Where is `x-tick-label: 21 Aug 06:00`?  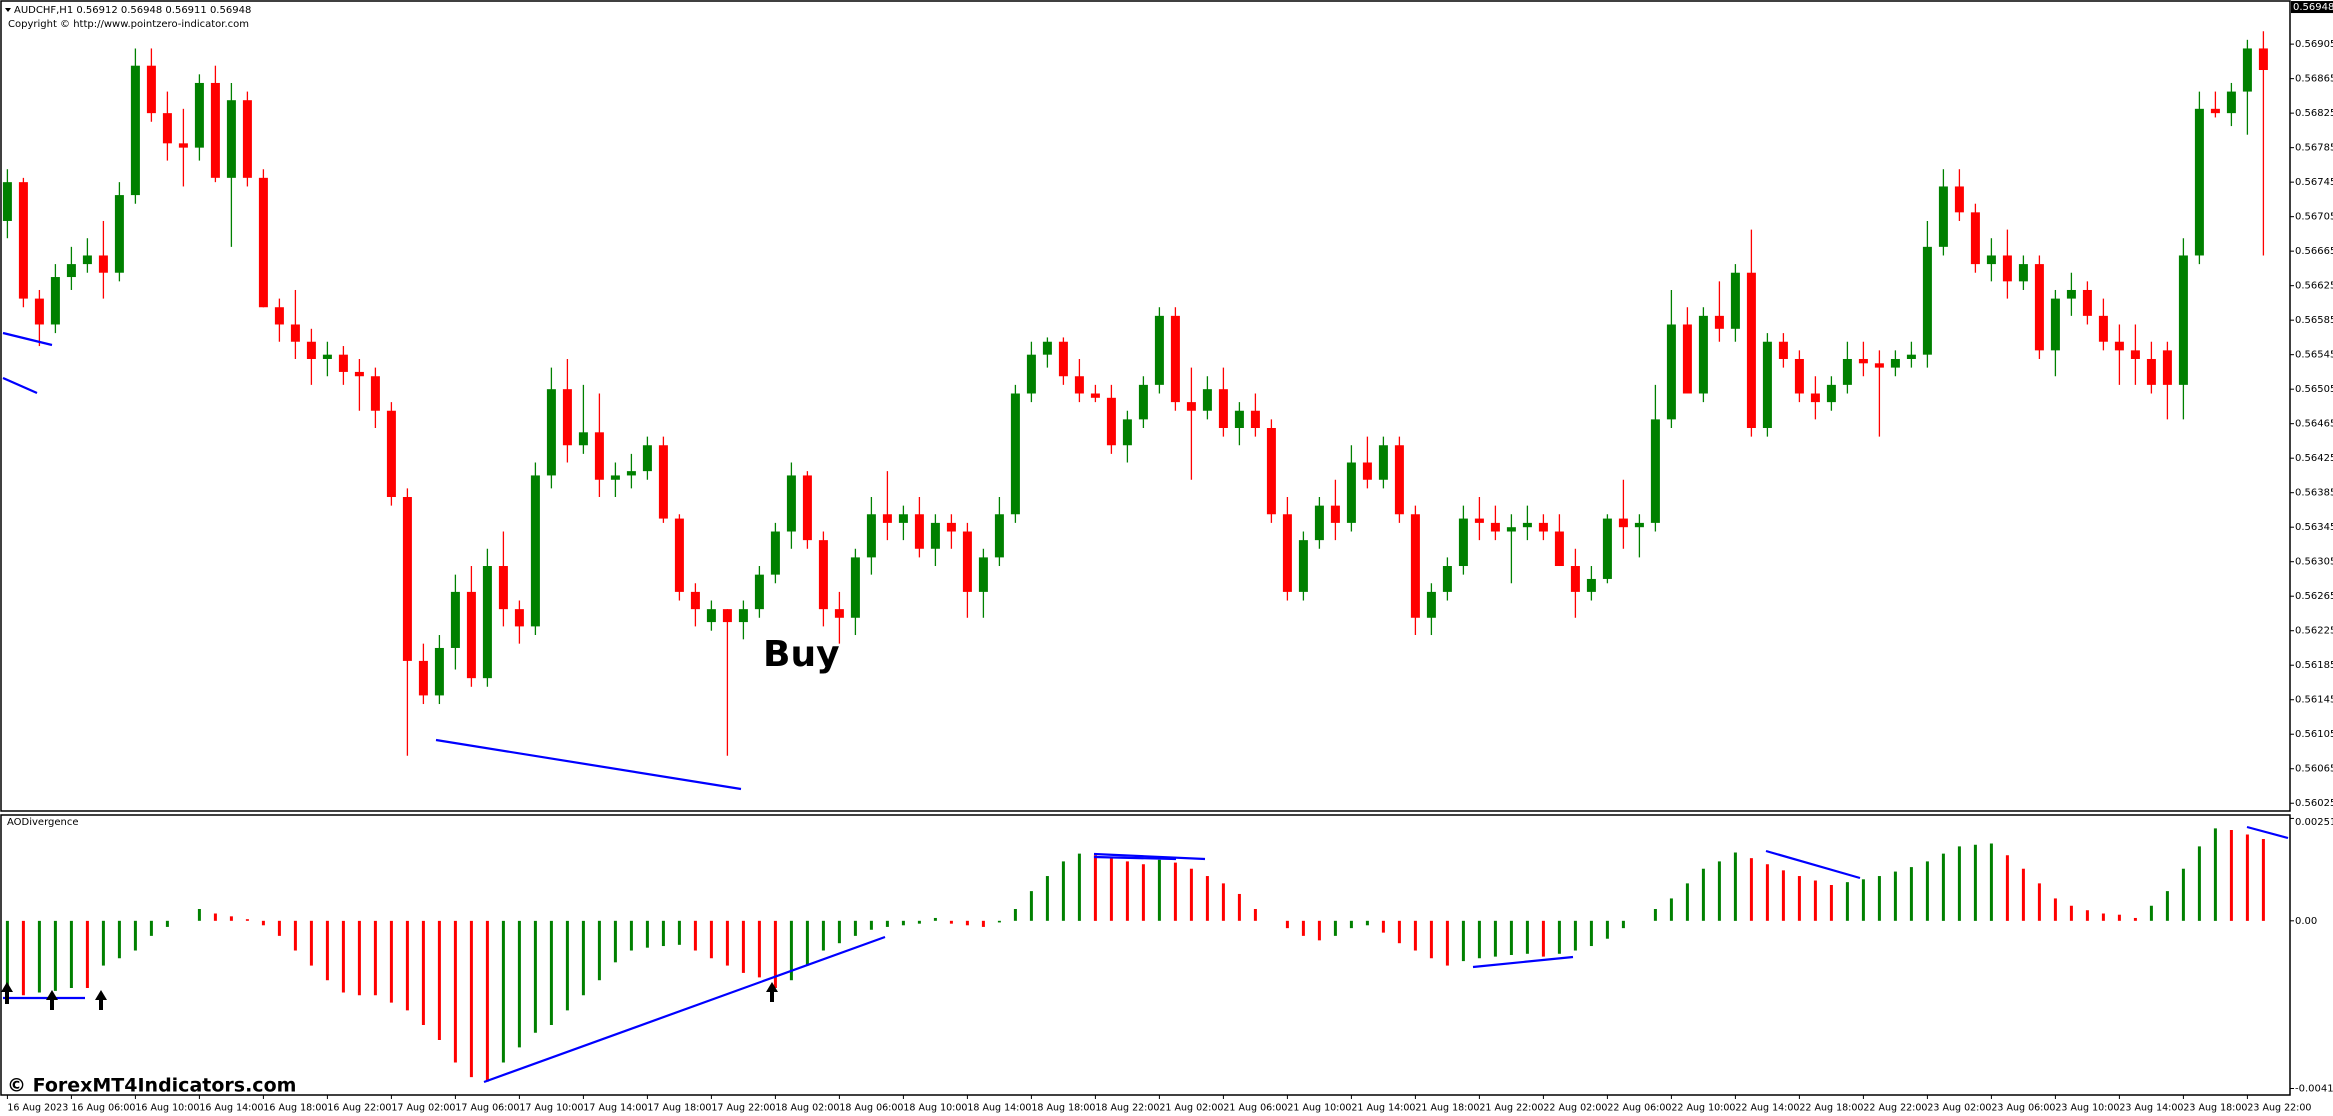
x-tick-label: 21 Aug 06:00 is located at coordinates (1255, 1108).